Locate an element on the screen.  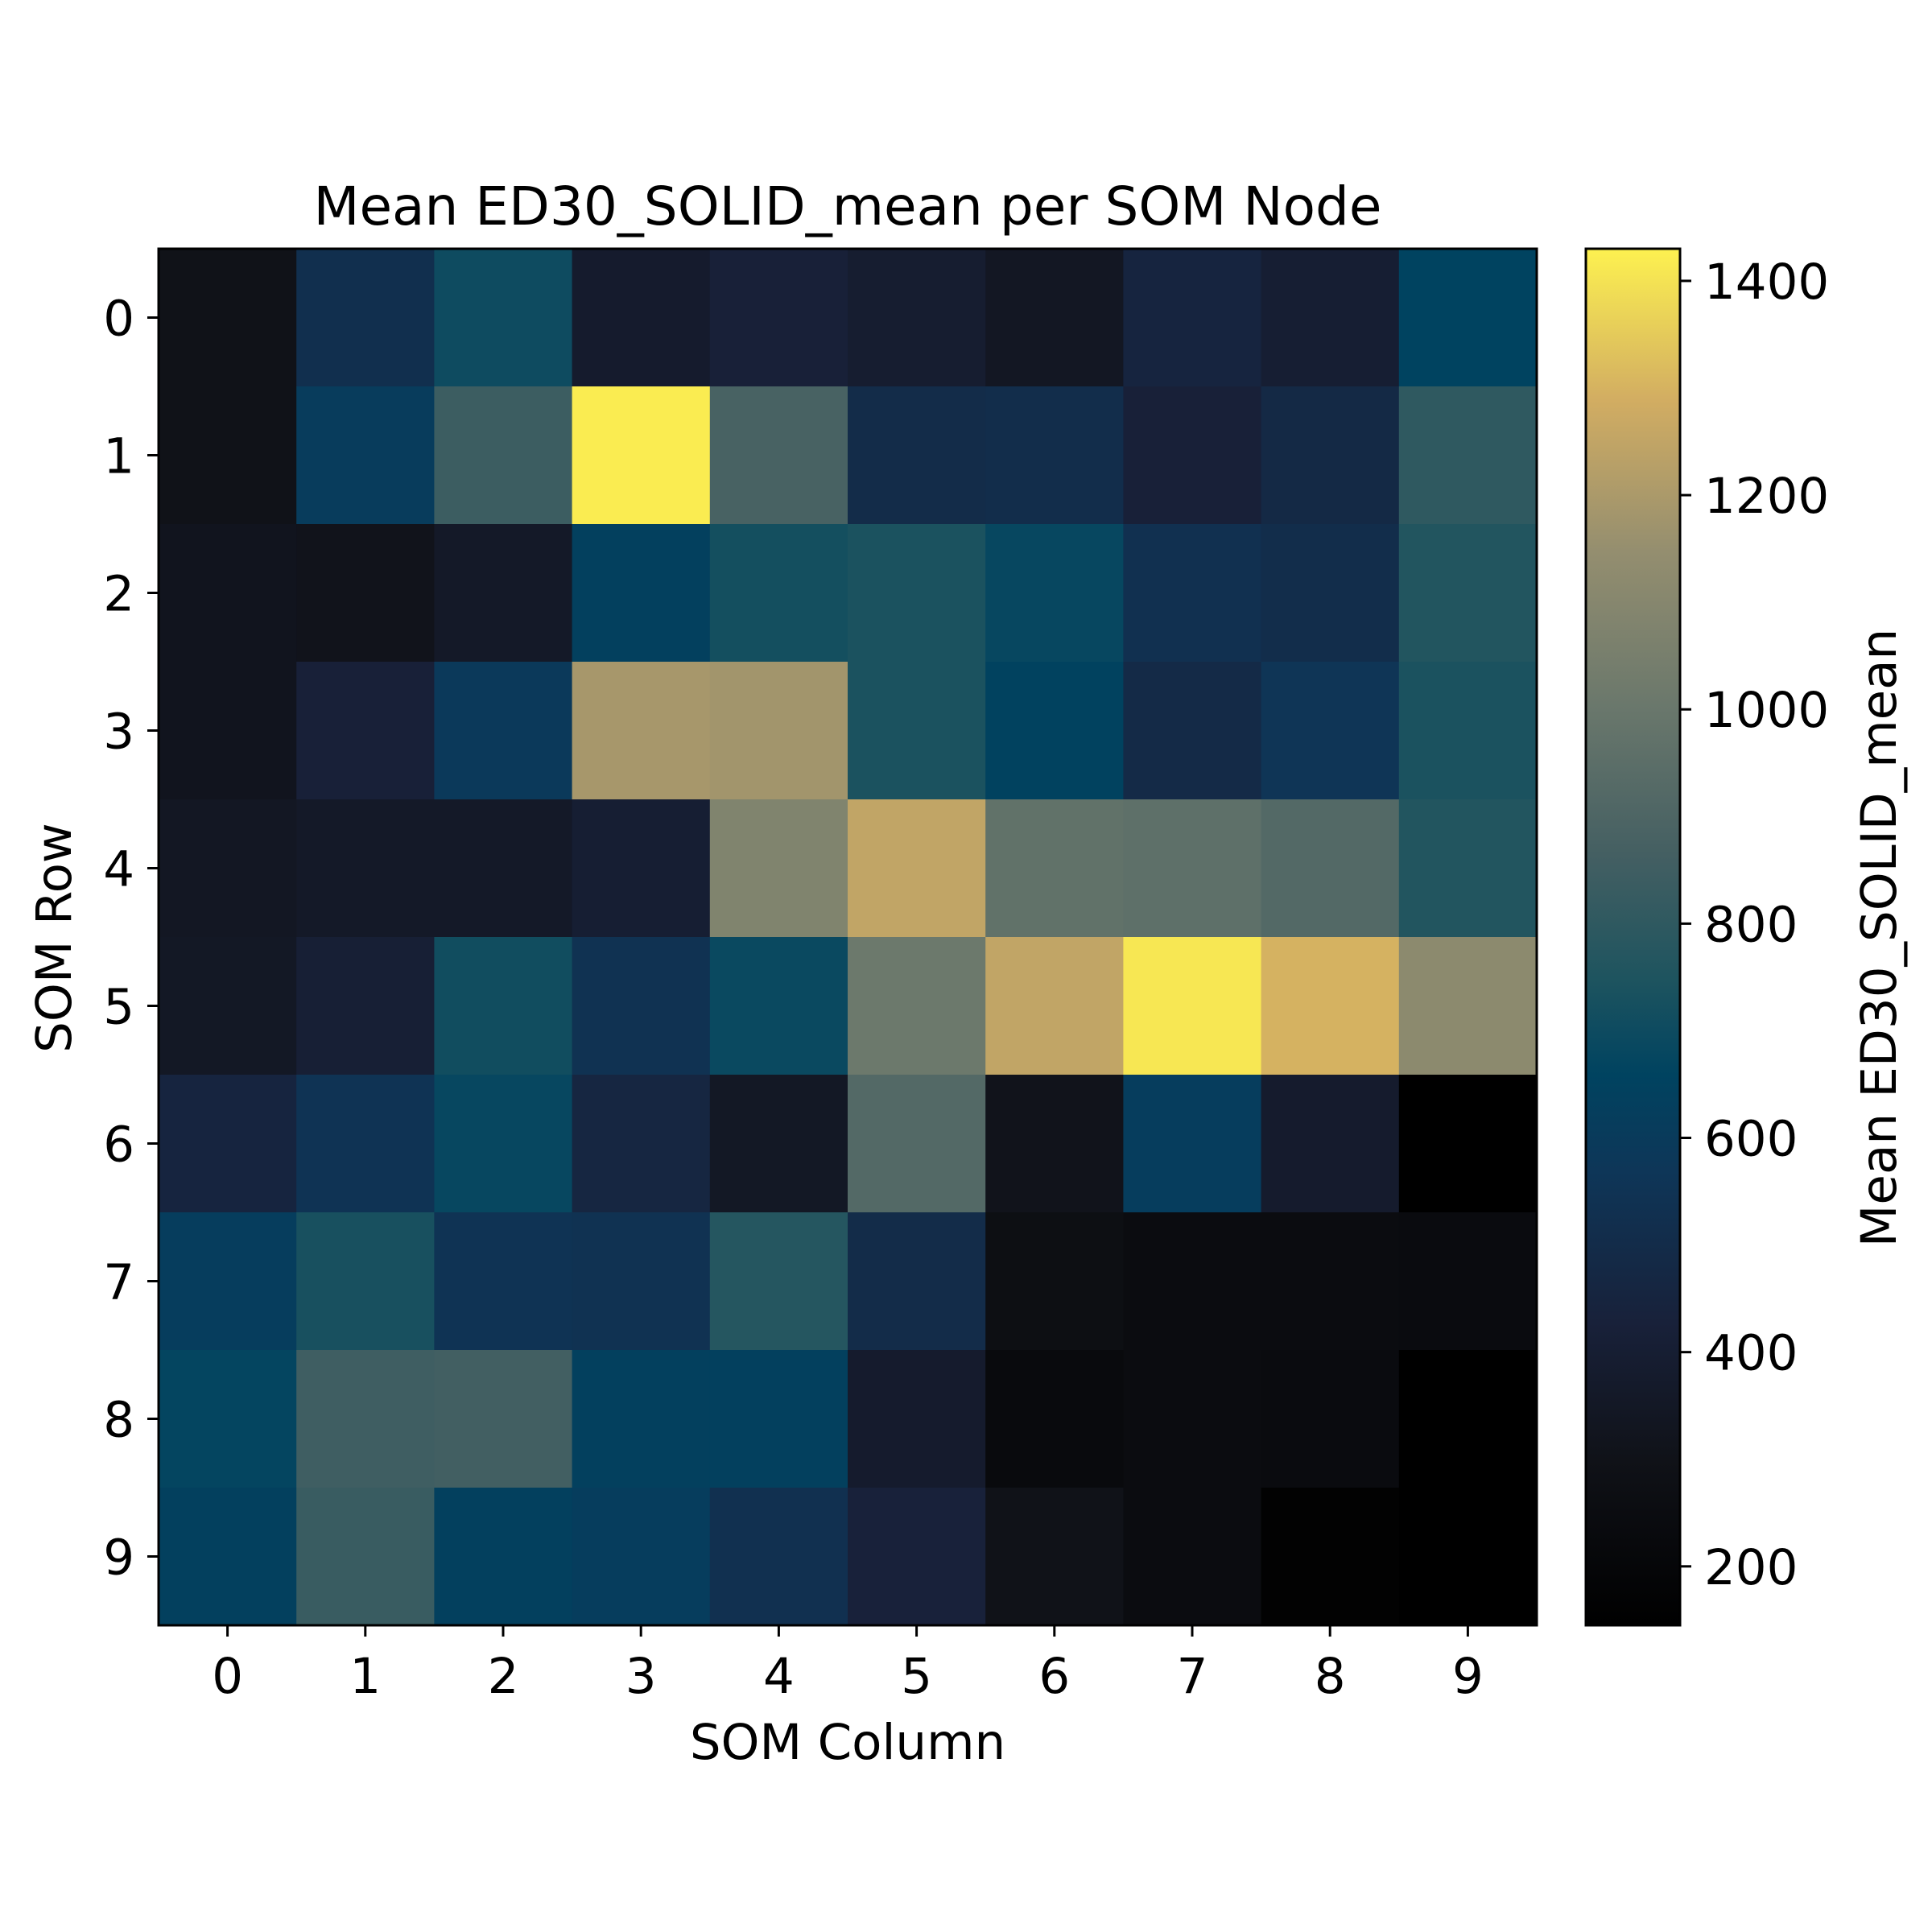
heatmap-cell-r1-c3 is located at coordinates (641, 455).